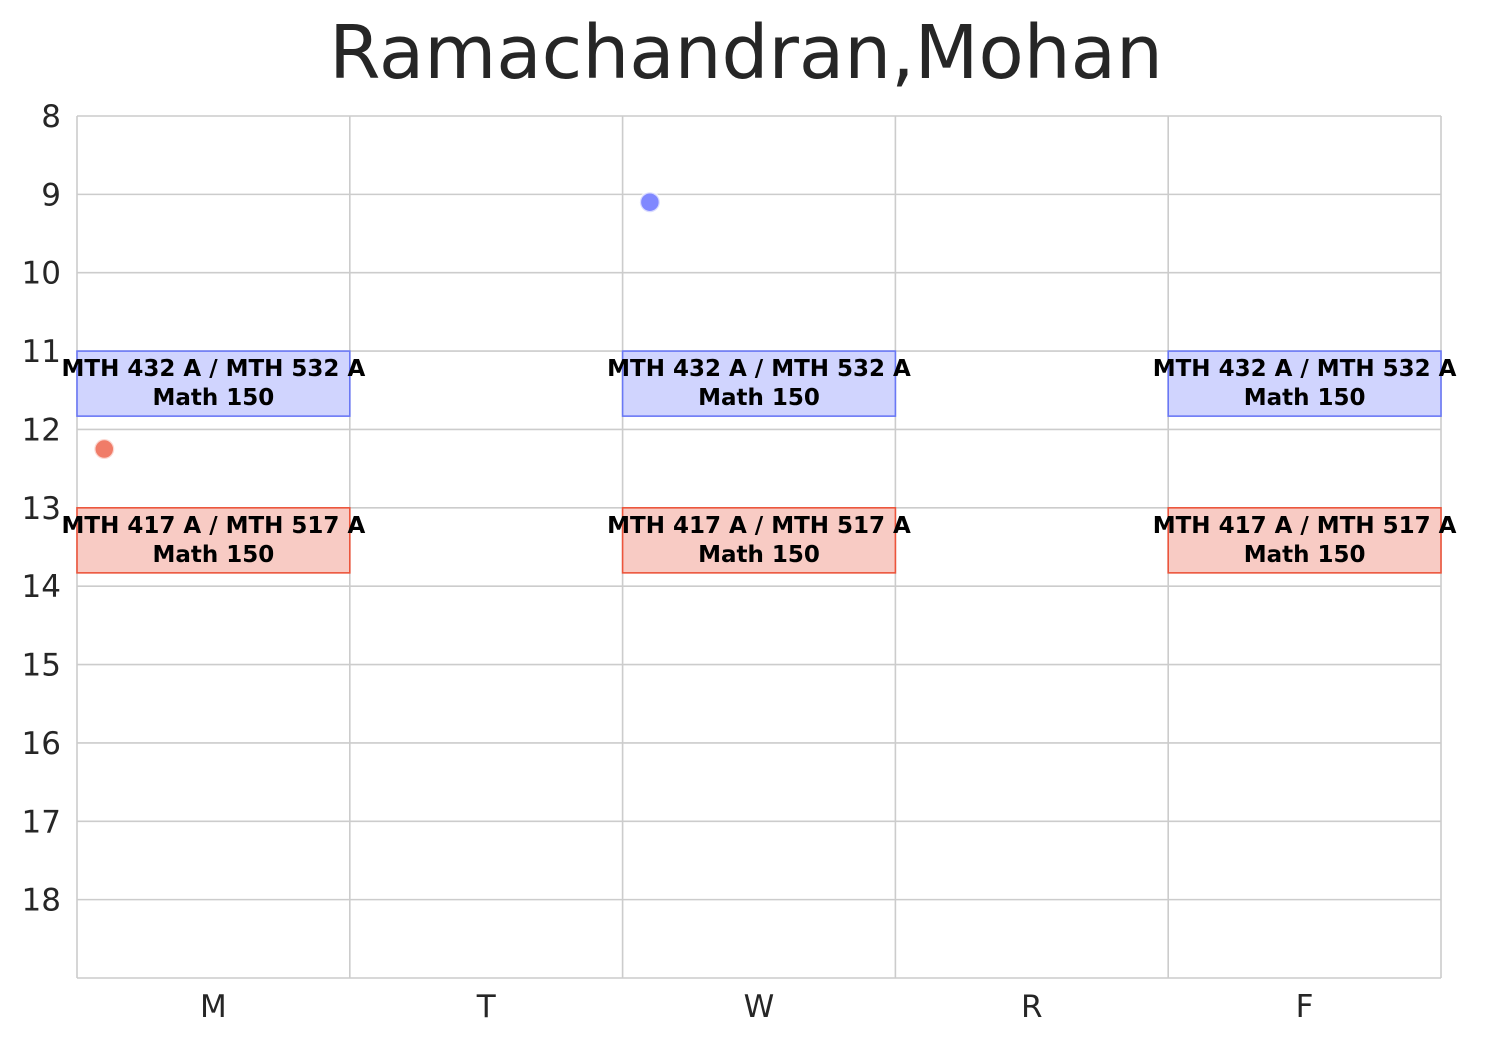  I want to click on x-tick-label: W, so click(759, 1007).